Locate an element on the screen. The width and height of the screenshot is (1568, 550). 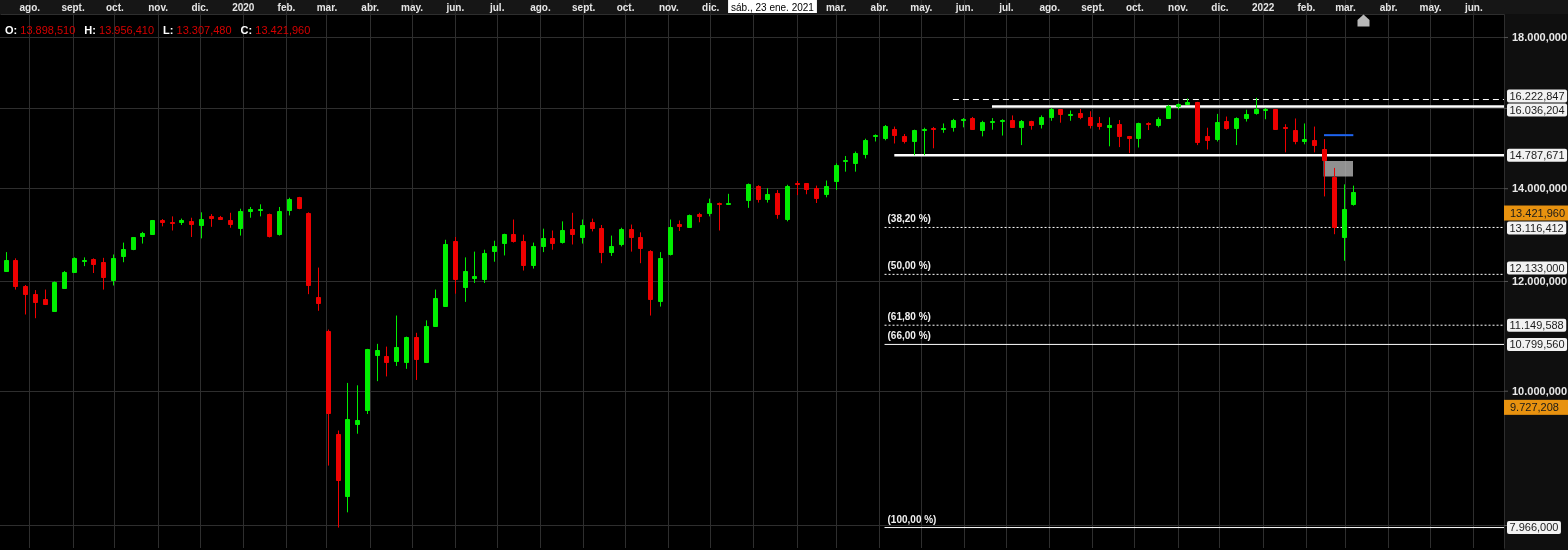
x-tick-label: mar. is located at coordinates (1345, 7).